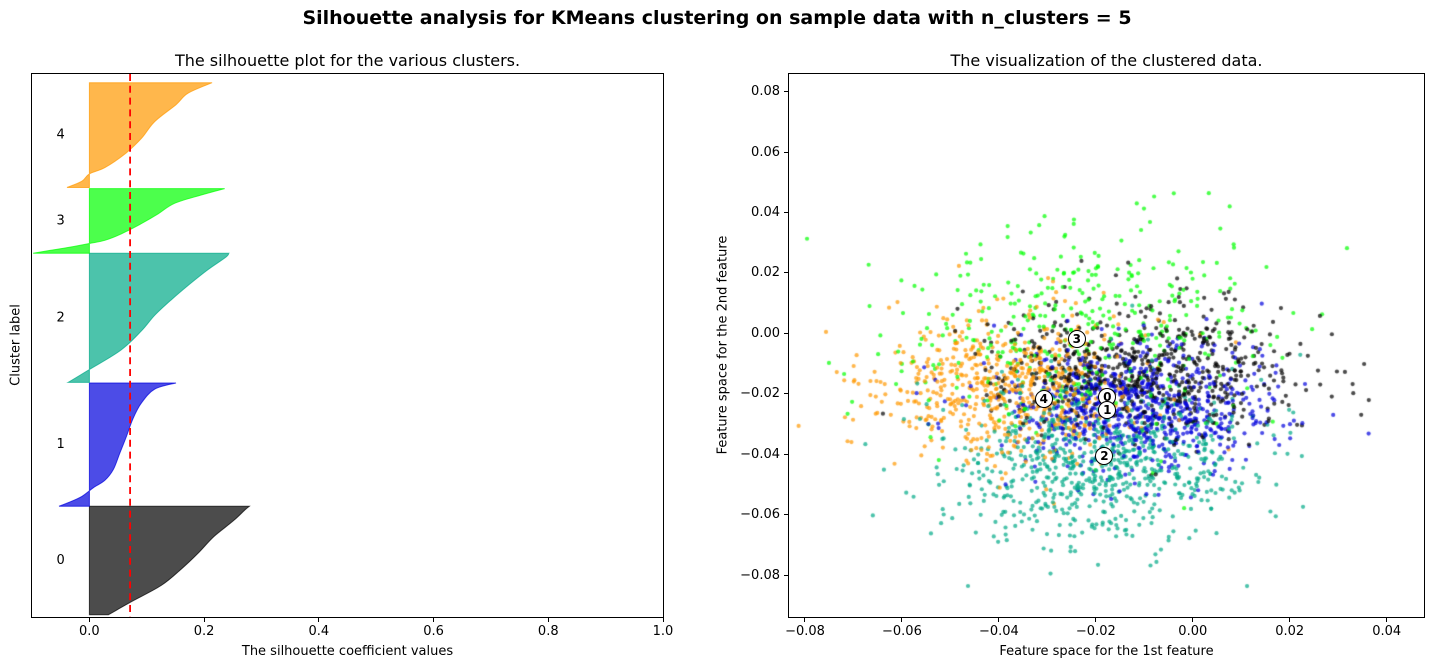 This screenshot has width=1434, height=672. Describe the element at coordinates (548, 631) in the screenshot. I see `silhouette-x-tick-label: 0.8` at that location.